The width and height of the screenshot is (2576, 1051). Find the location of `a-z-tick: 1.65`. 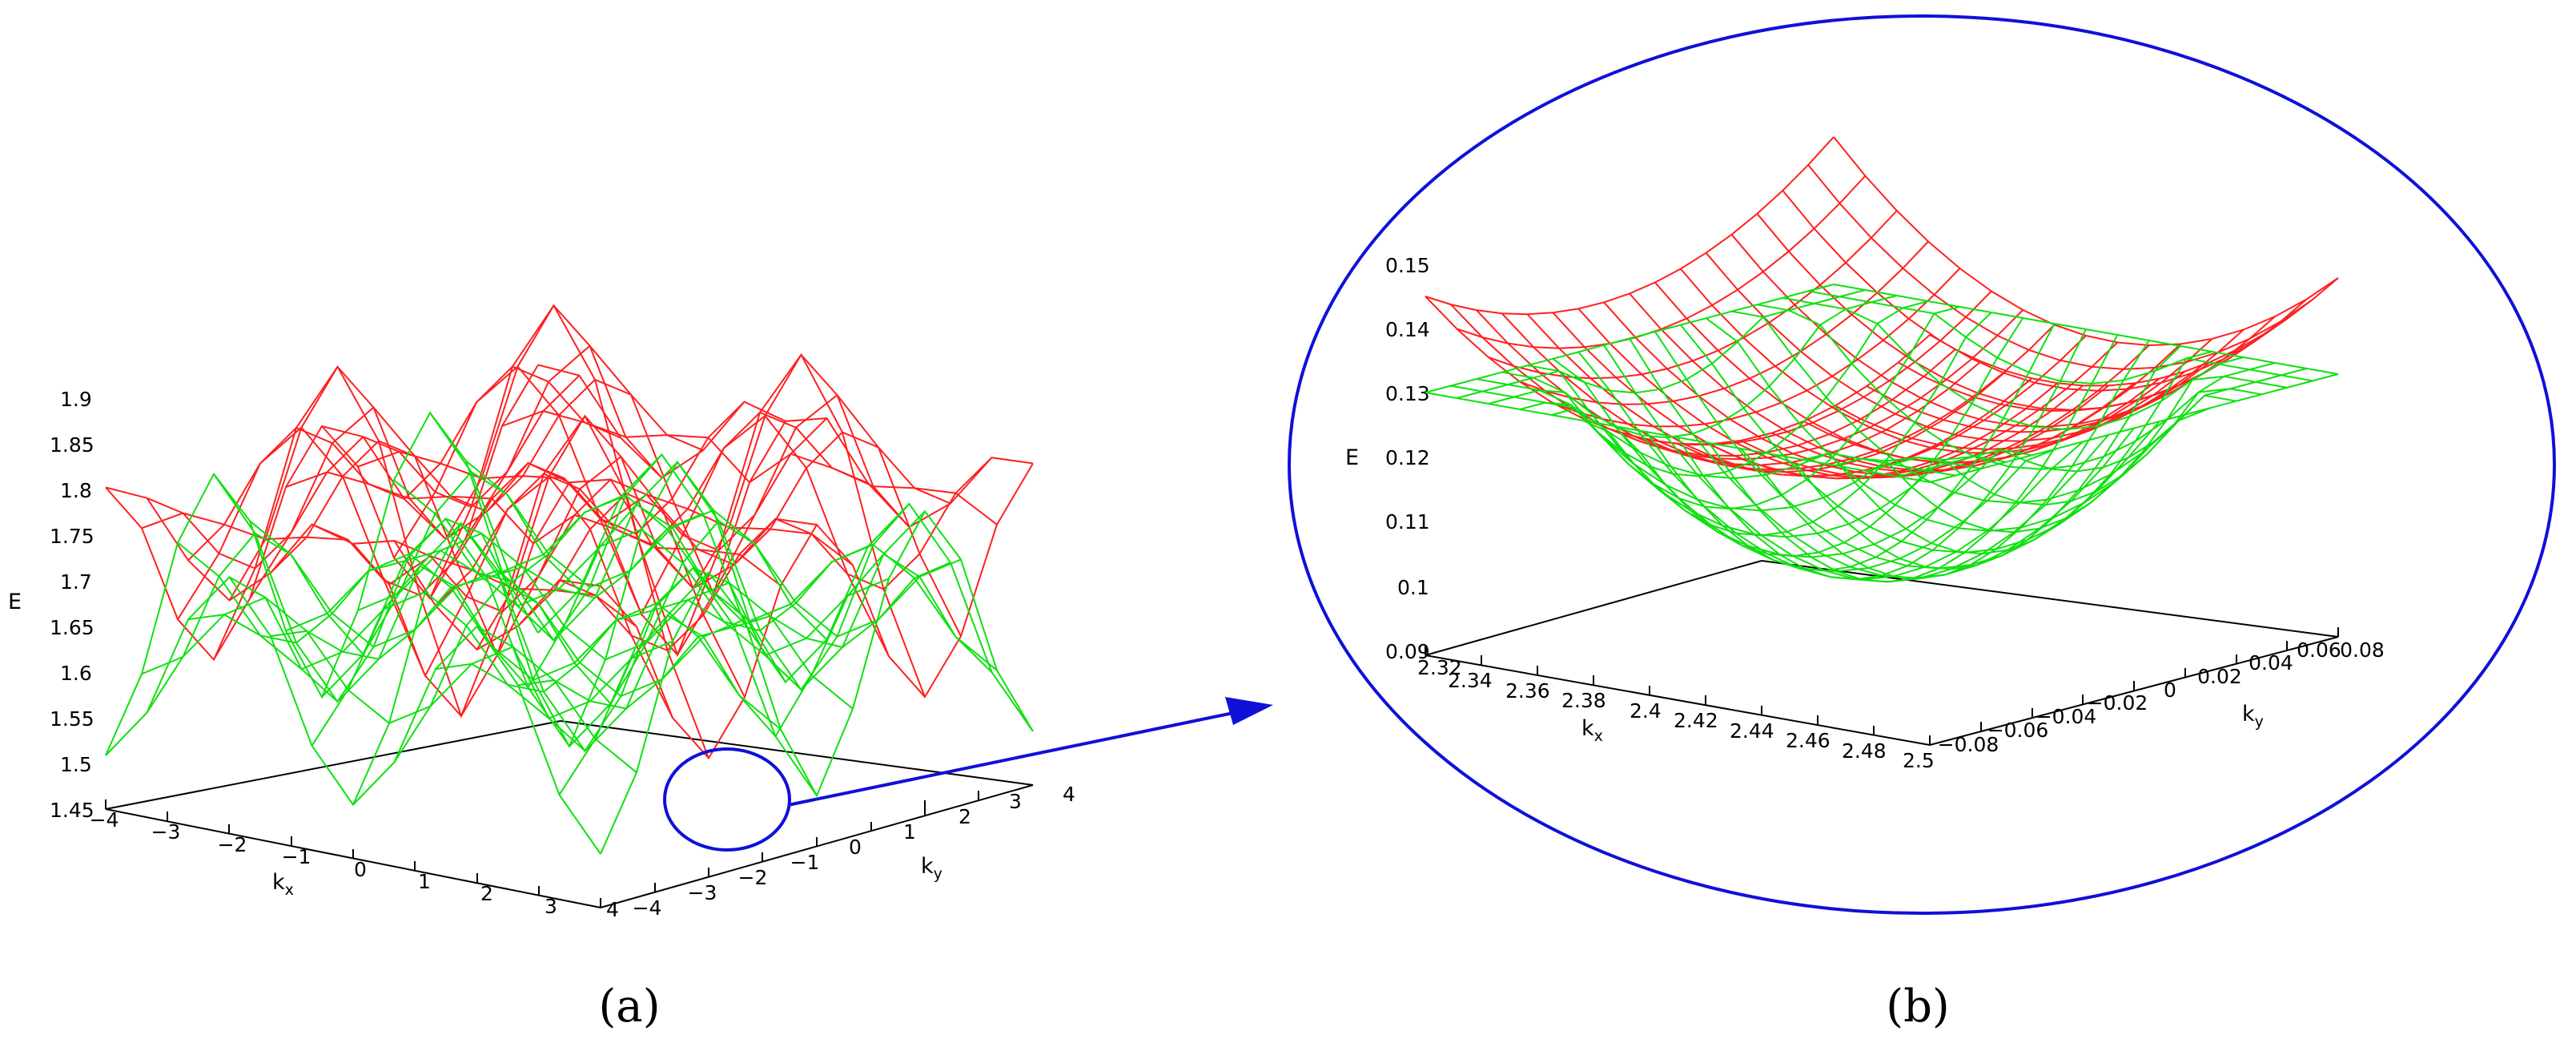

a-z-tick: 1.65 is located at coordinates (72, 627).